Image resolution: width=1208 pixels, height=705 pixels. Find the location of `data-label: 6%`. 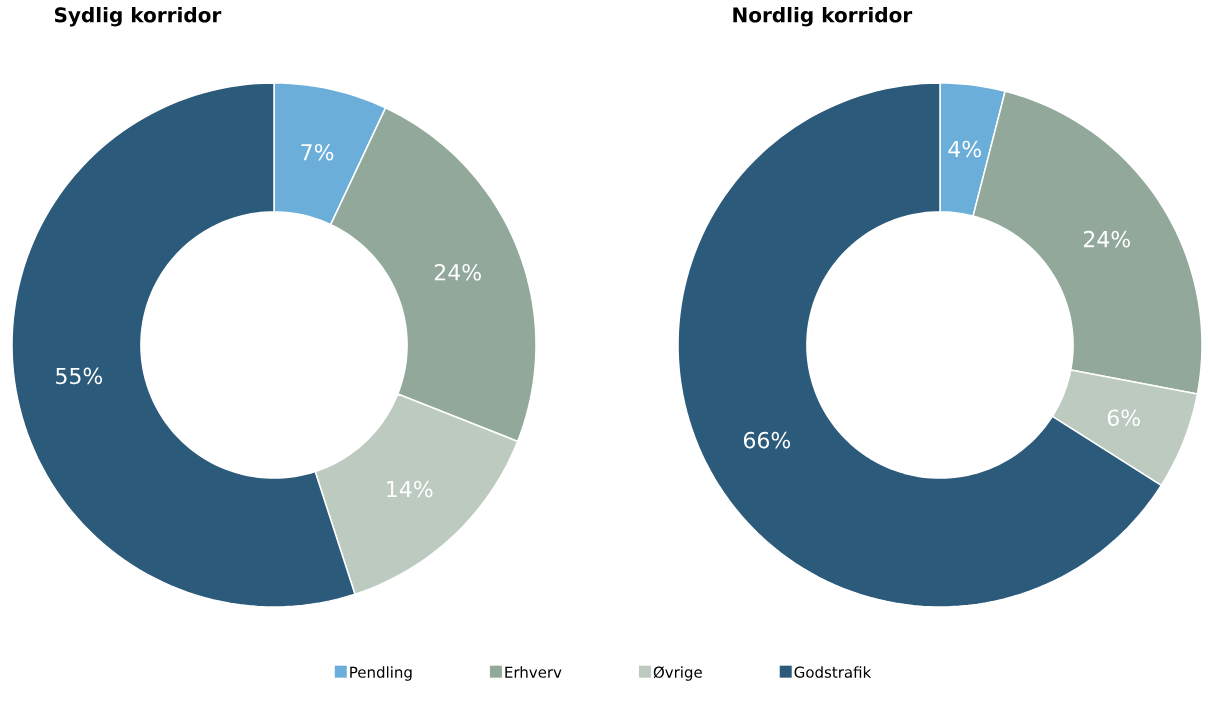

data-label: 6% is located at coordinates (1123, 418).